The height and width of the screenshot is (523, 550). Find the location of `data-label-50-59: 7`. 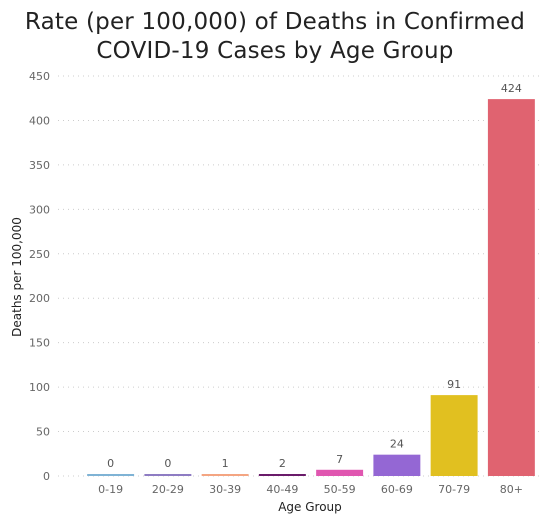

data-label-50-59: 7 is located at coordinates (339, 459).